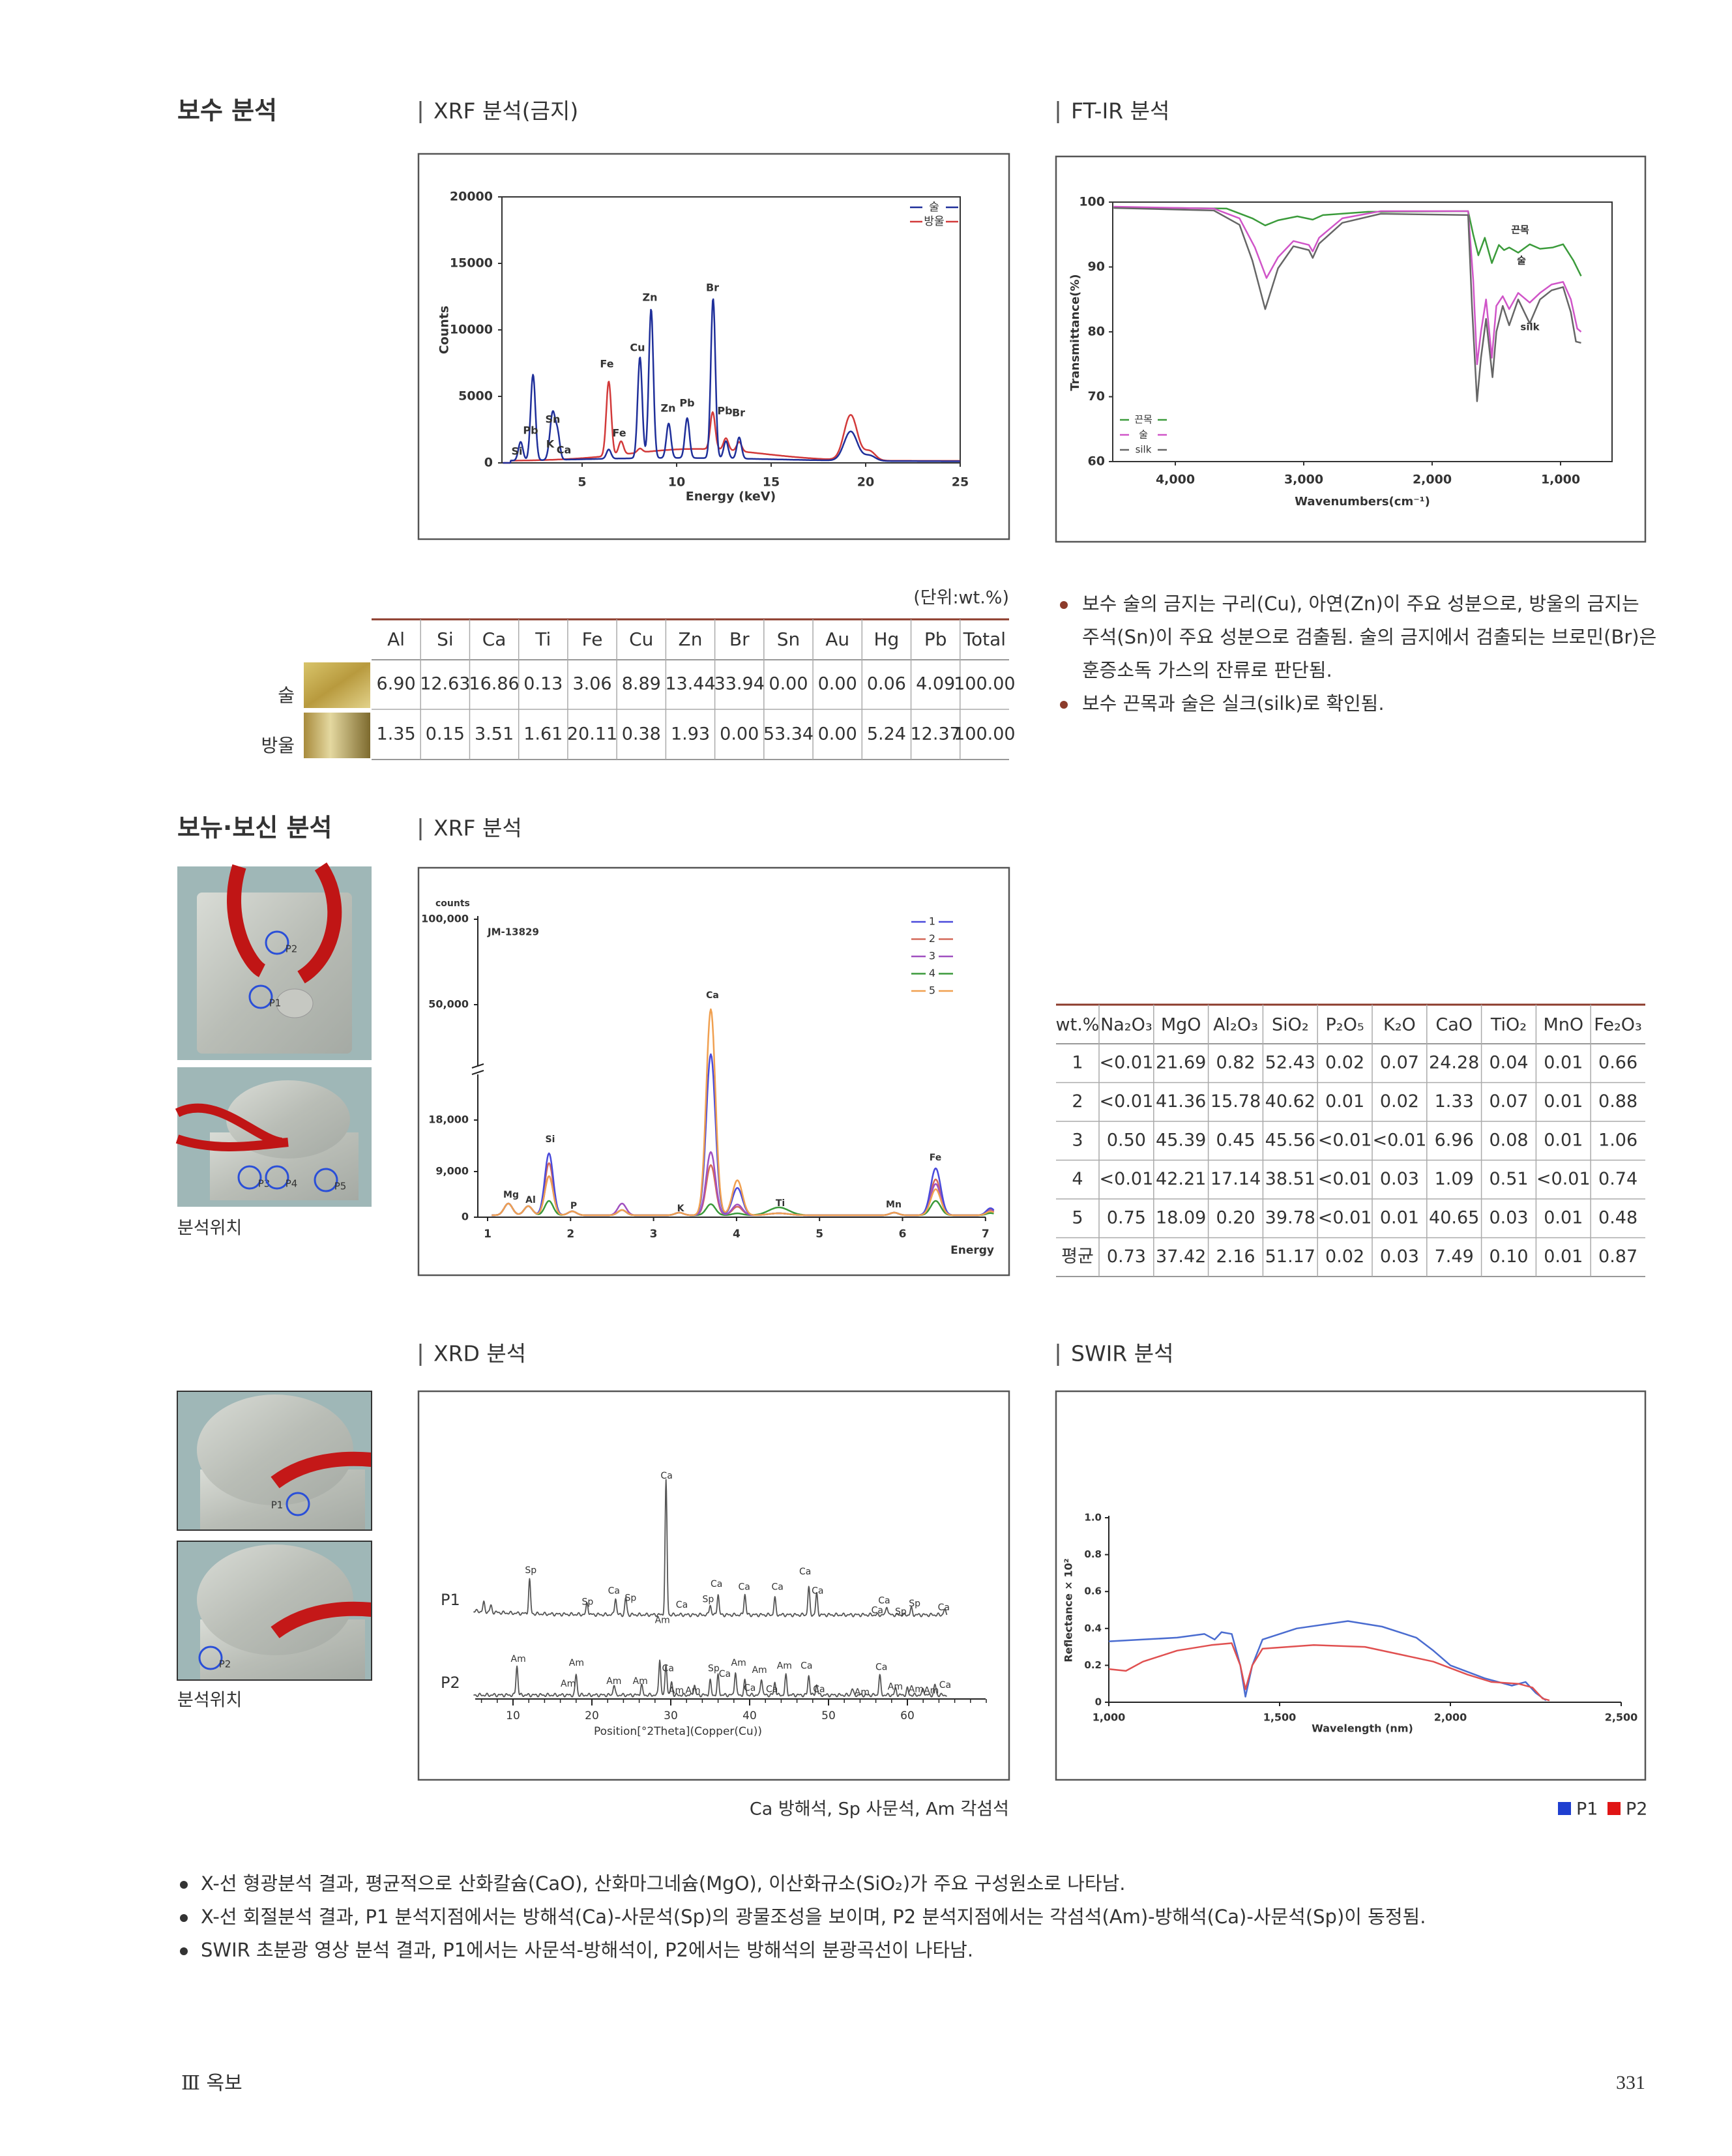 This screenshot has width=1732, height=2156. What do you see at coordinates (1508, 1025) in the screenshot?
I see `column-header: TiO₂` at bounding box center [1508, 1025].